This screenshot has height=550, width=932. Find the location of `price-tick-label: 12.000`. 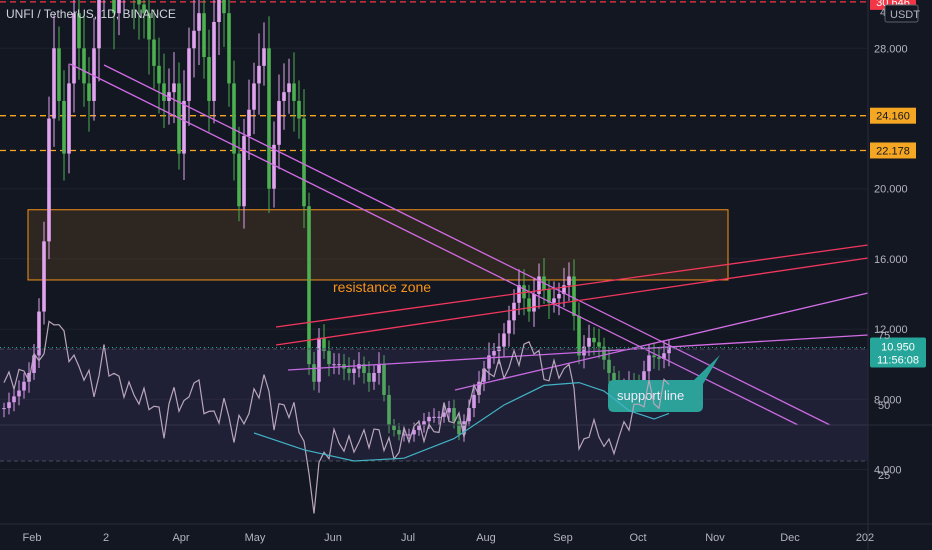

price-tick-label: 12.000 is located at coordinates (891, 330).